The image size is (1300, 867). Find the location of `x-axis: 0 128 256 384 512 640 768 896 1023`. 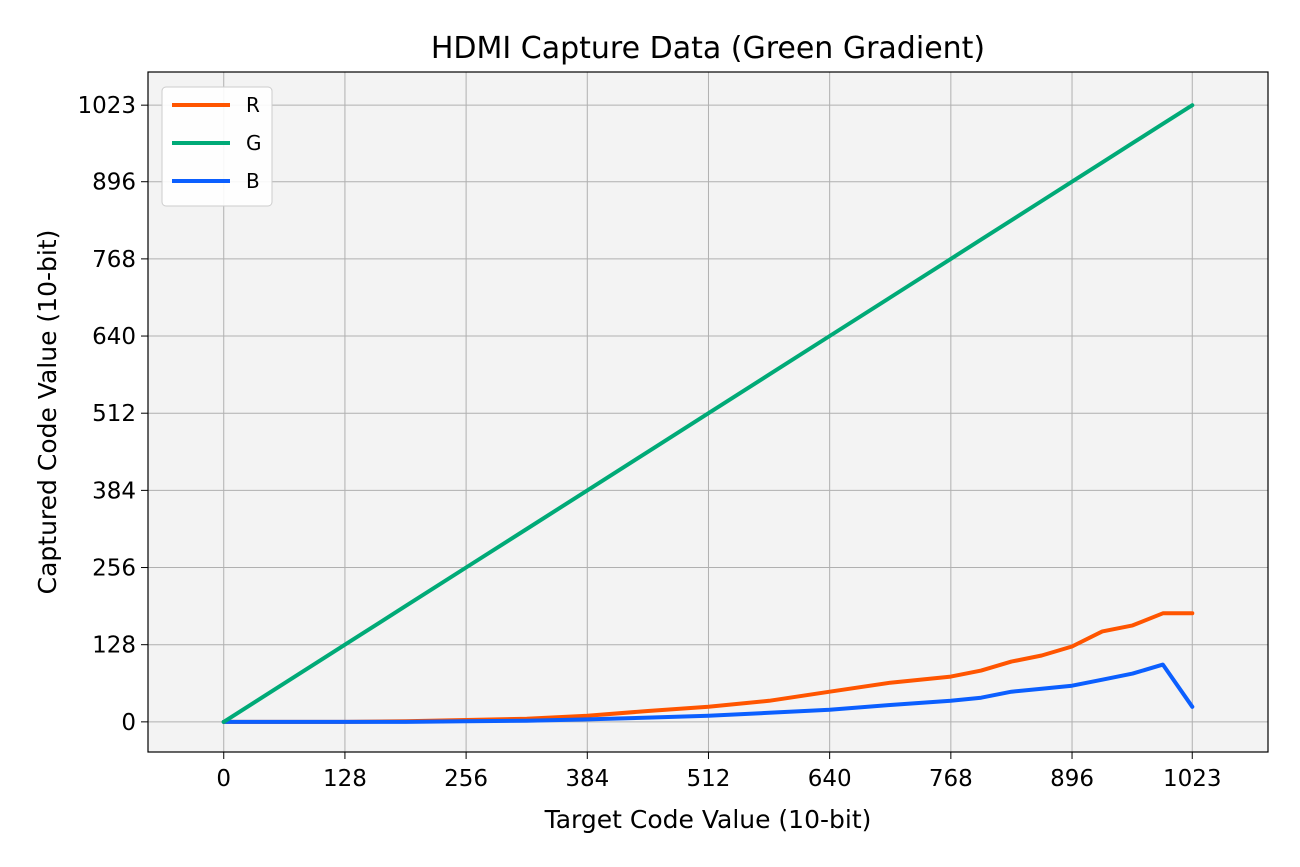

x-axis: 0 128 256 384 512 640 768 896 1023 is located at coordinates (719, 772).